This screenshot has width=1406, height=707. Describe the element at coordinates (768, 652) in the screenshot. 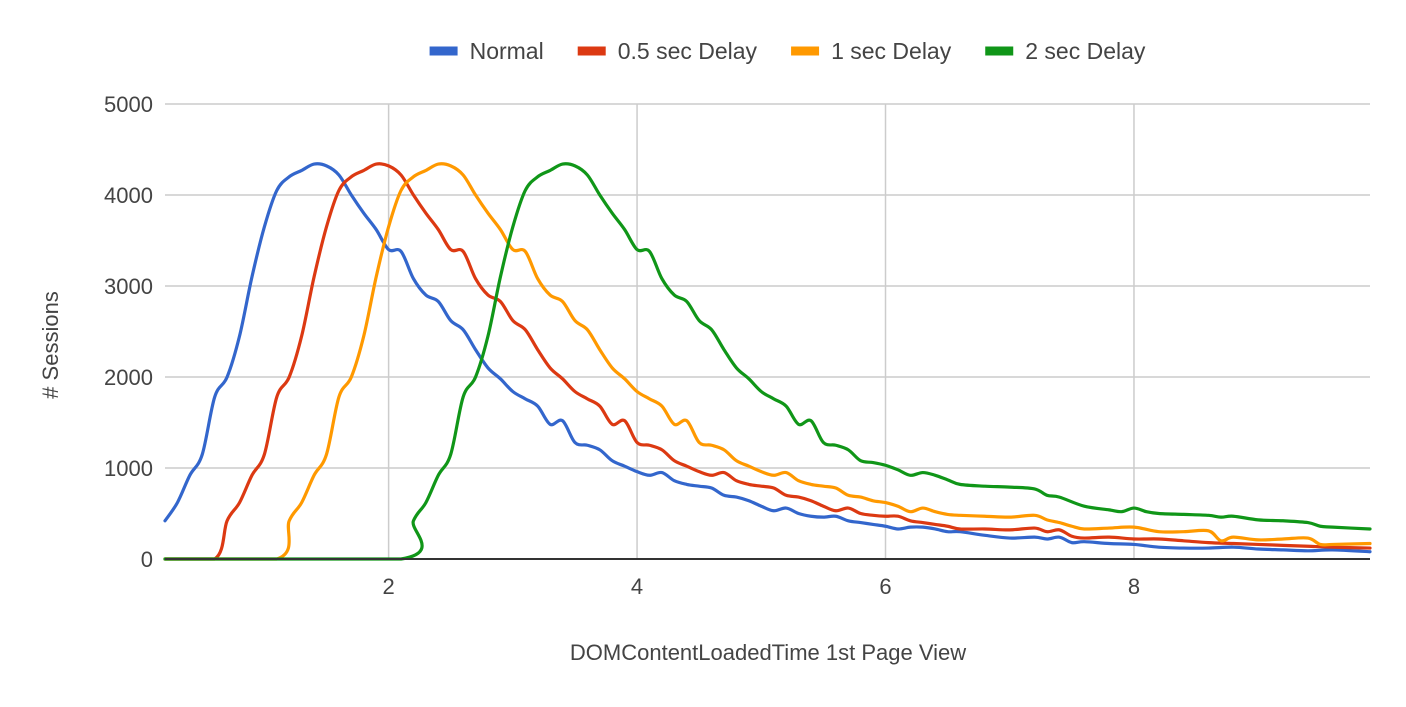

I see `x-axis-title: DOMContentLoadedTime 1st Page View` at that location.